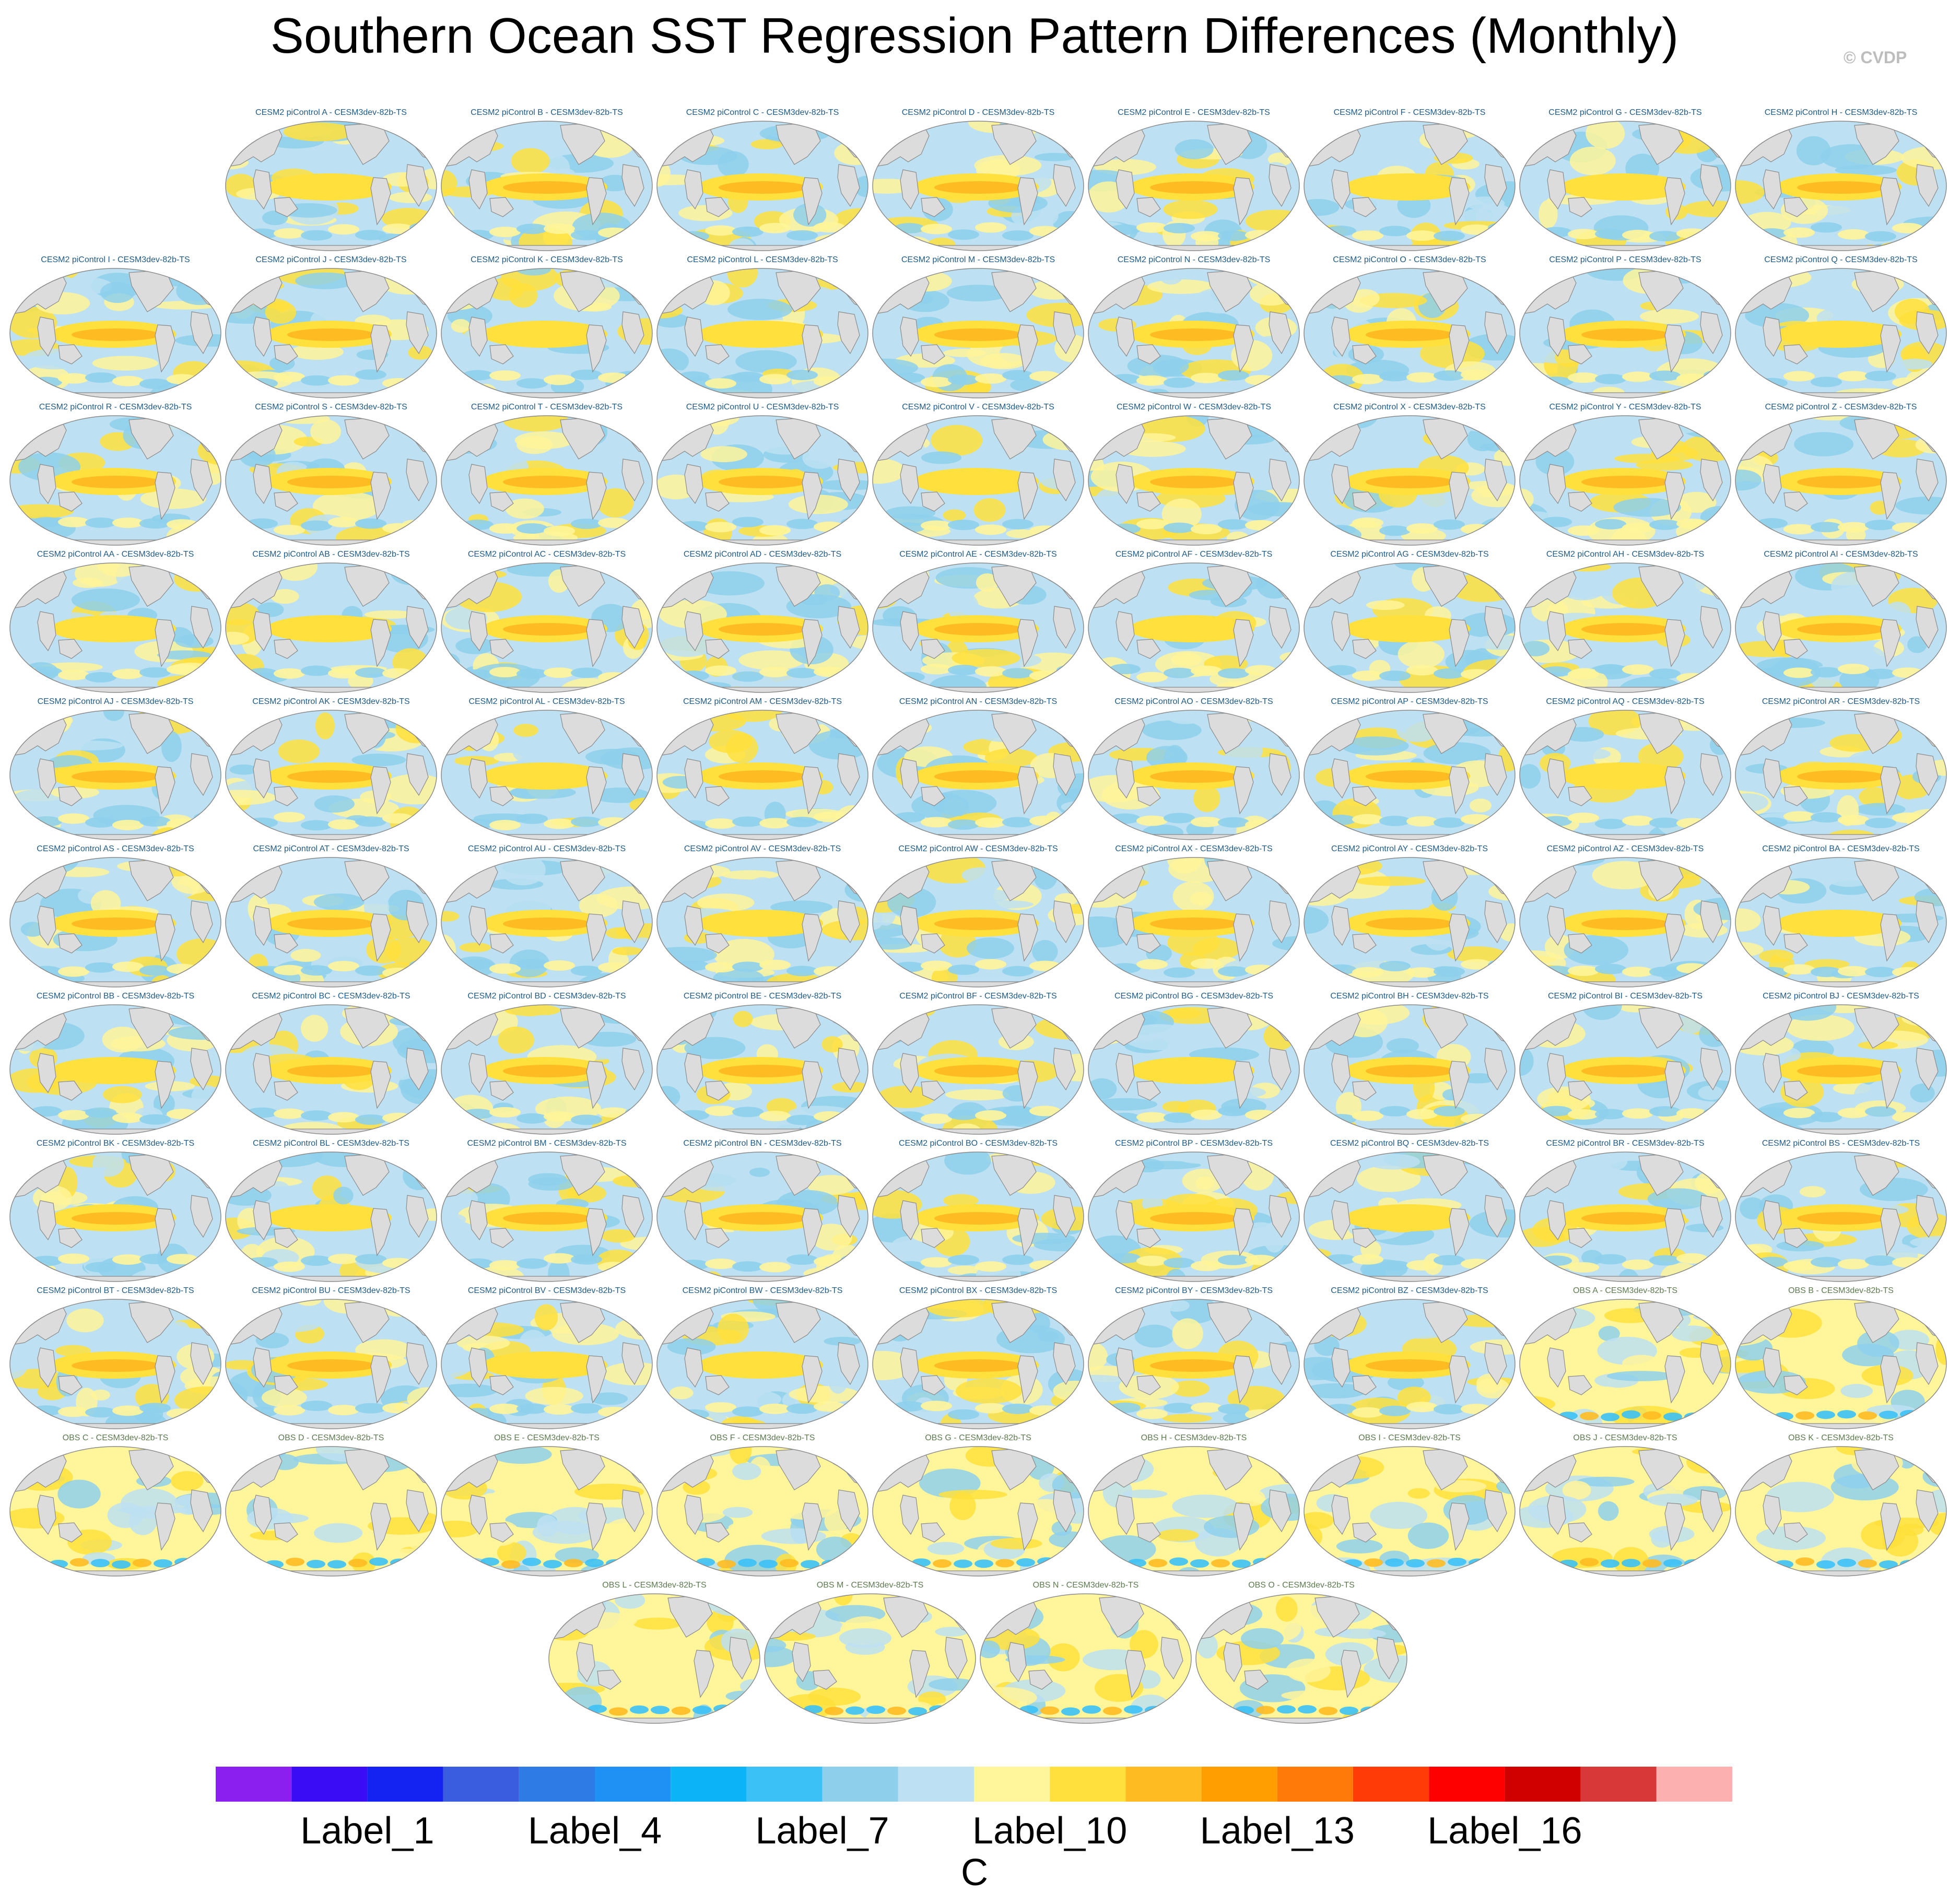  Describe the element at coordinates (1840, 1064) in the screenshot. I see `map-panel: CESM2 piControl BJ - CESM3dev-82b-TS` at that location.